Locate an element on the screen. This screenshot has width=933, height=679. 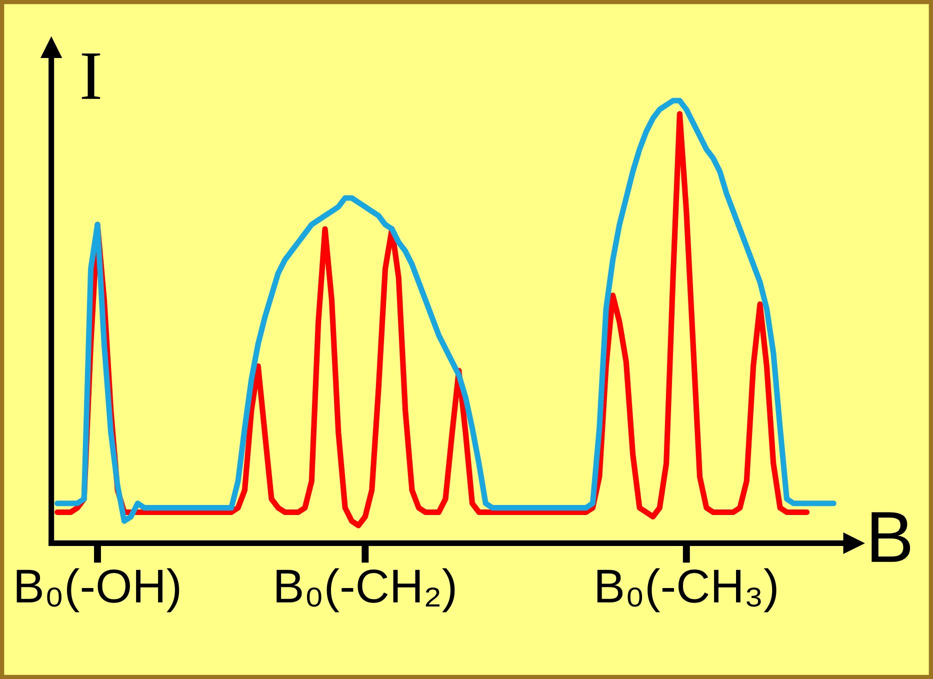
x-tick-label: B₀(-CH₂) is located at coordinates (365, 590).